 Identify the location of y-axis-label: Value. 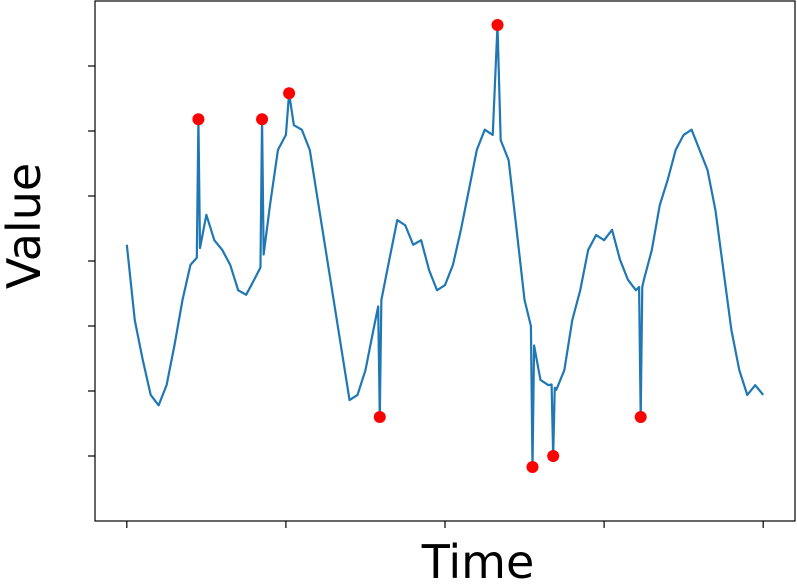
(25, 226).